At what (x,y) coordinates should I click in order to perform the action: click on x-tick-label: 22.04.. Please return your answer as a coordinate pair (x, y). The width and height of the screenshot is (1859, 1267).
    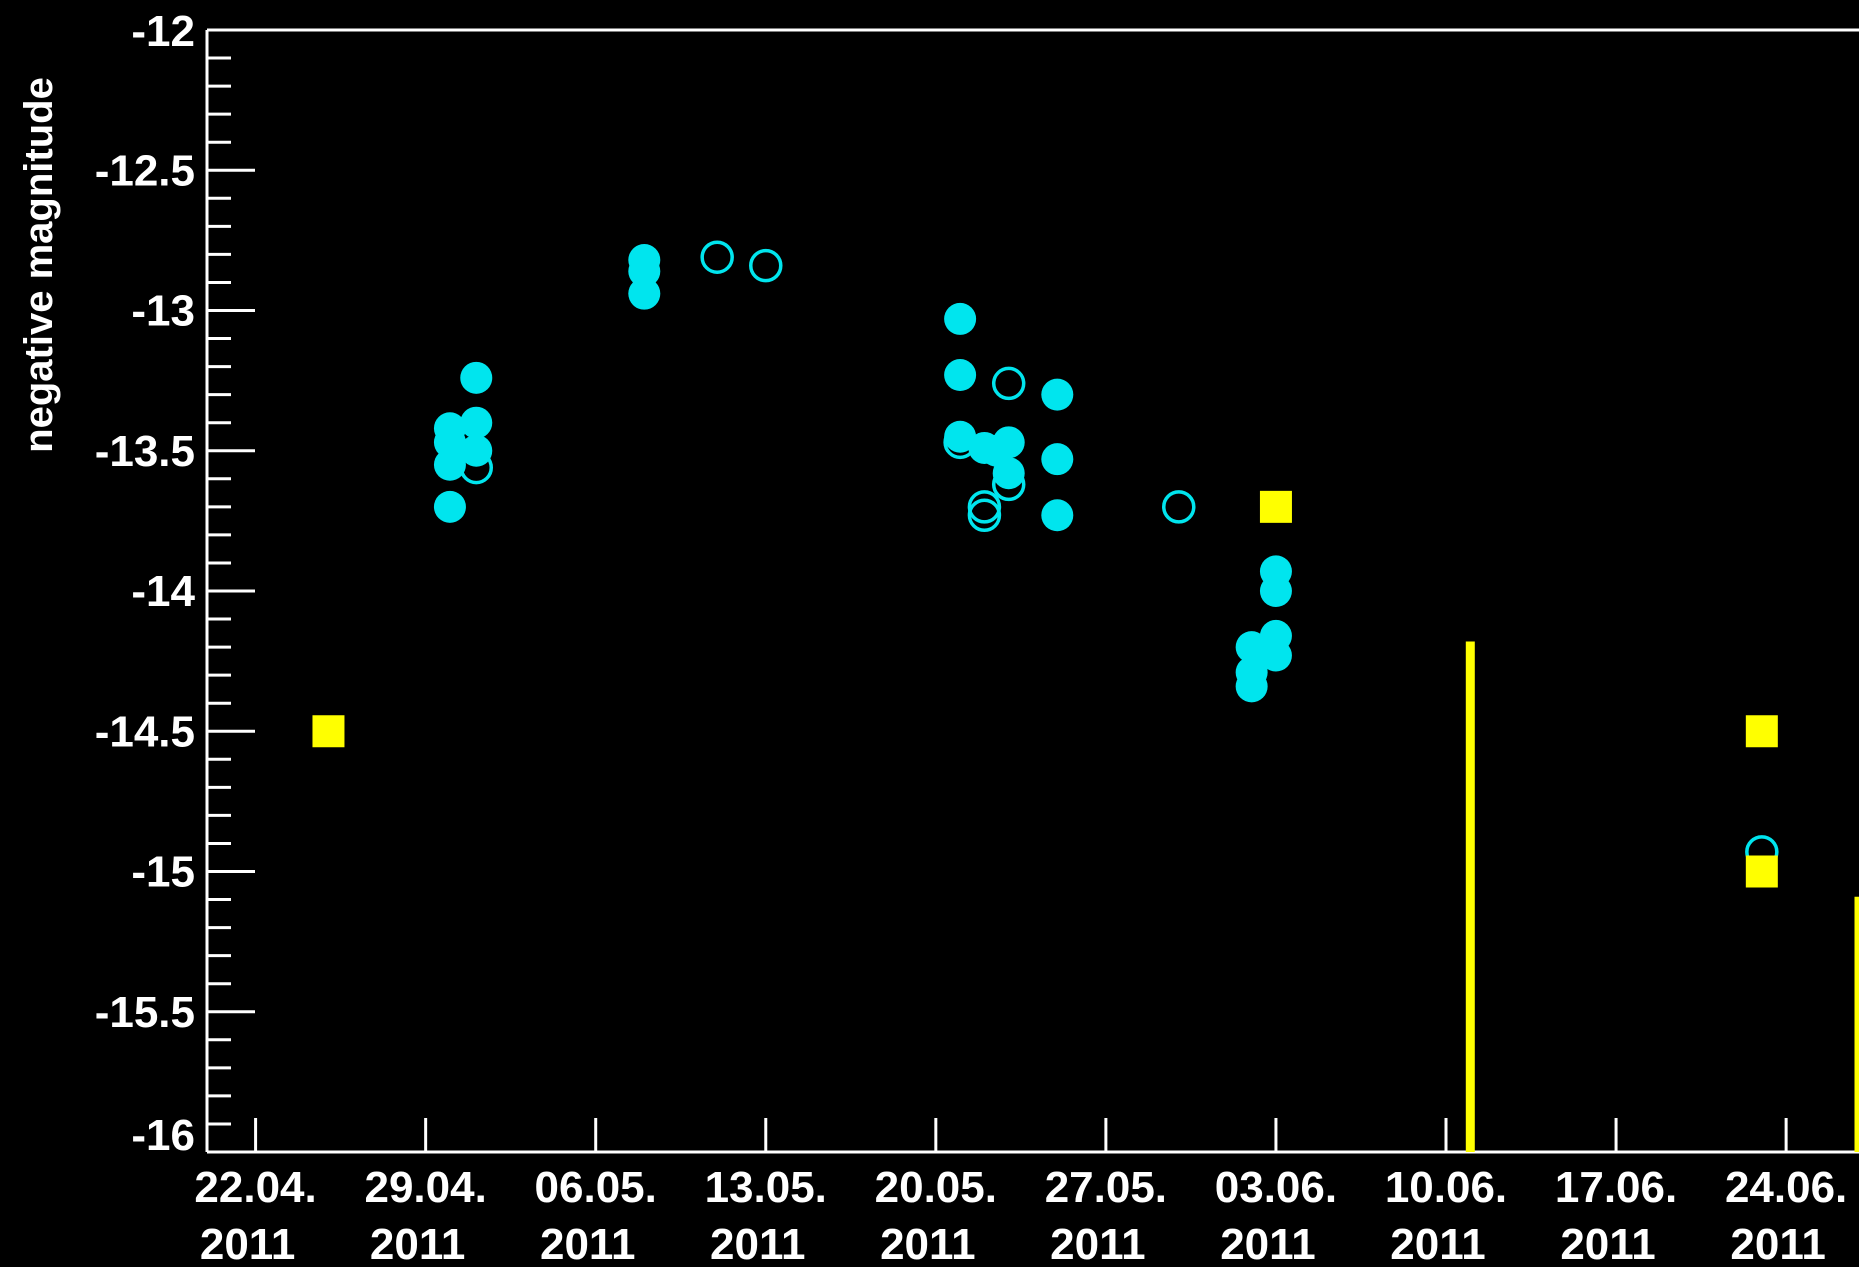
    Looking at the image, I should click on (255, 1187).